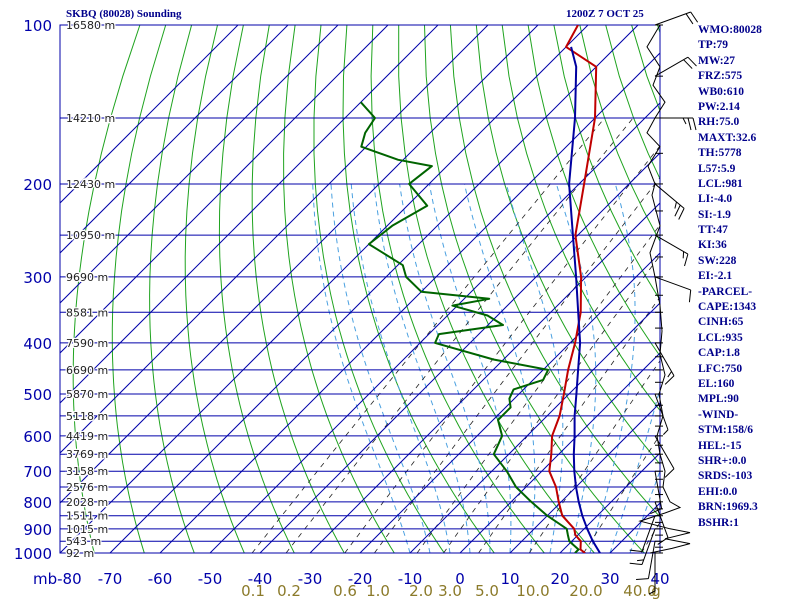 The image size is (800, 600). I want to click on index-value: WMO:80028, so click(730, 30).